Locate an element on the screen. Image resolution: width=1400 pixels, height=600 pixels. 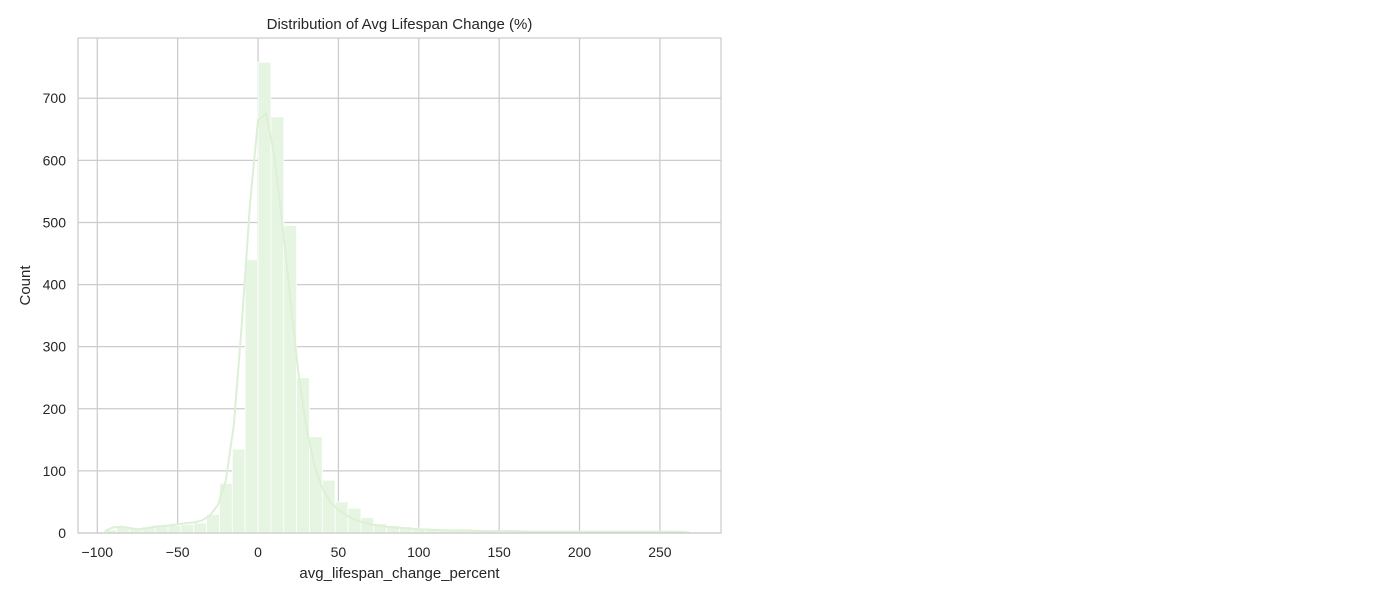
x-axis-ticks: −100 −50 0 50 100 150 200 250 is located at coordinates (377, 552).